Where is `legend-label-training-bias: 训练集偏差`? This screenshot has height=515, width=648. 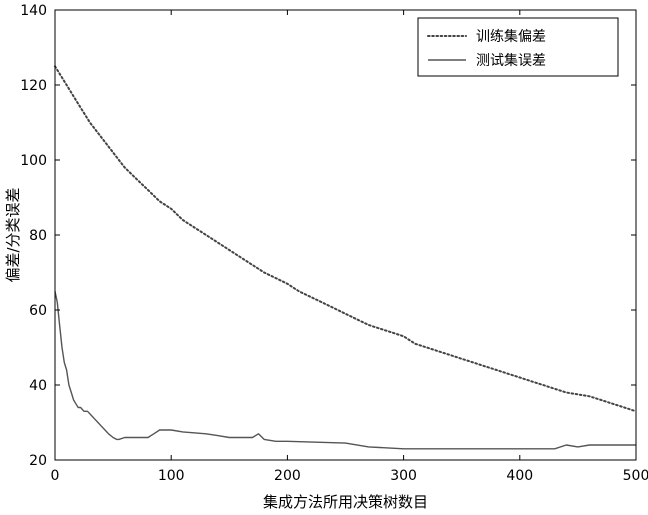 legend-label-training-bias: 训练集偏差 is located at coordinates (511, 36).